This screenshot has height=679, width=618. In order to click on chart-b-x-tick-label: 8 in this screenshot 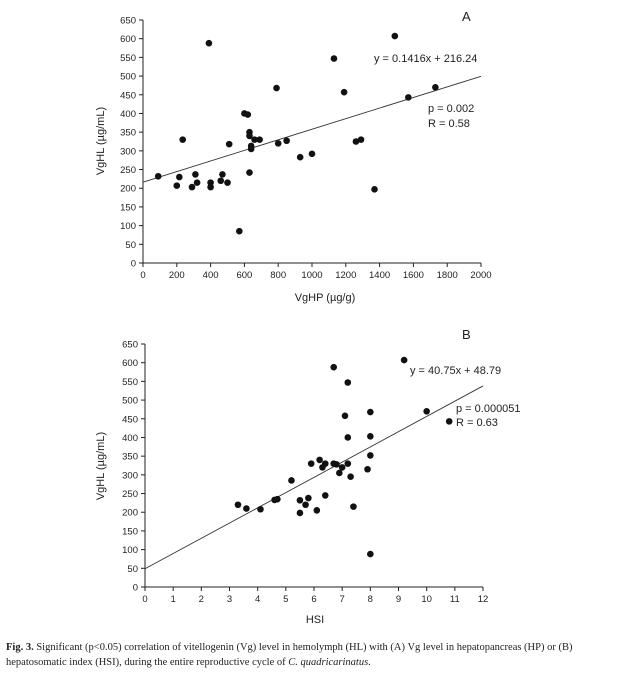, I will do `click(370, 599)`.